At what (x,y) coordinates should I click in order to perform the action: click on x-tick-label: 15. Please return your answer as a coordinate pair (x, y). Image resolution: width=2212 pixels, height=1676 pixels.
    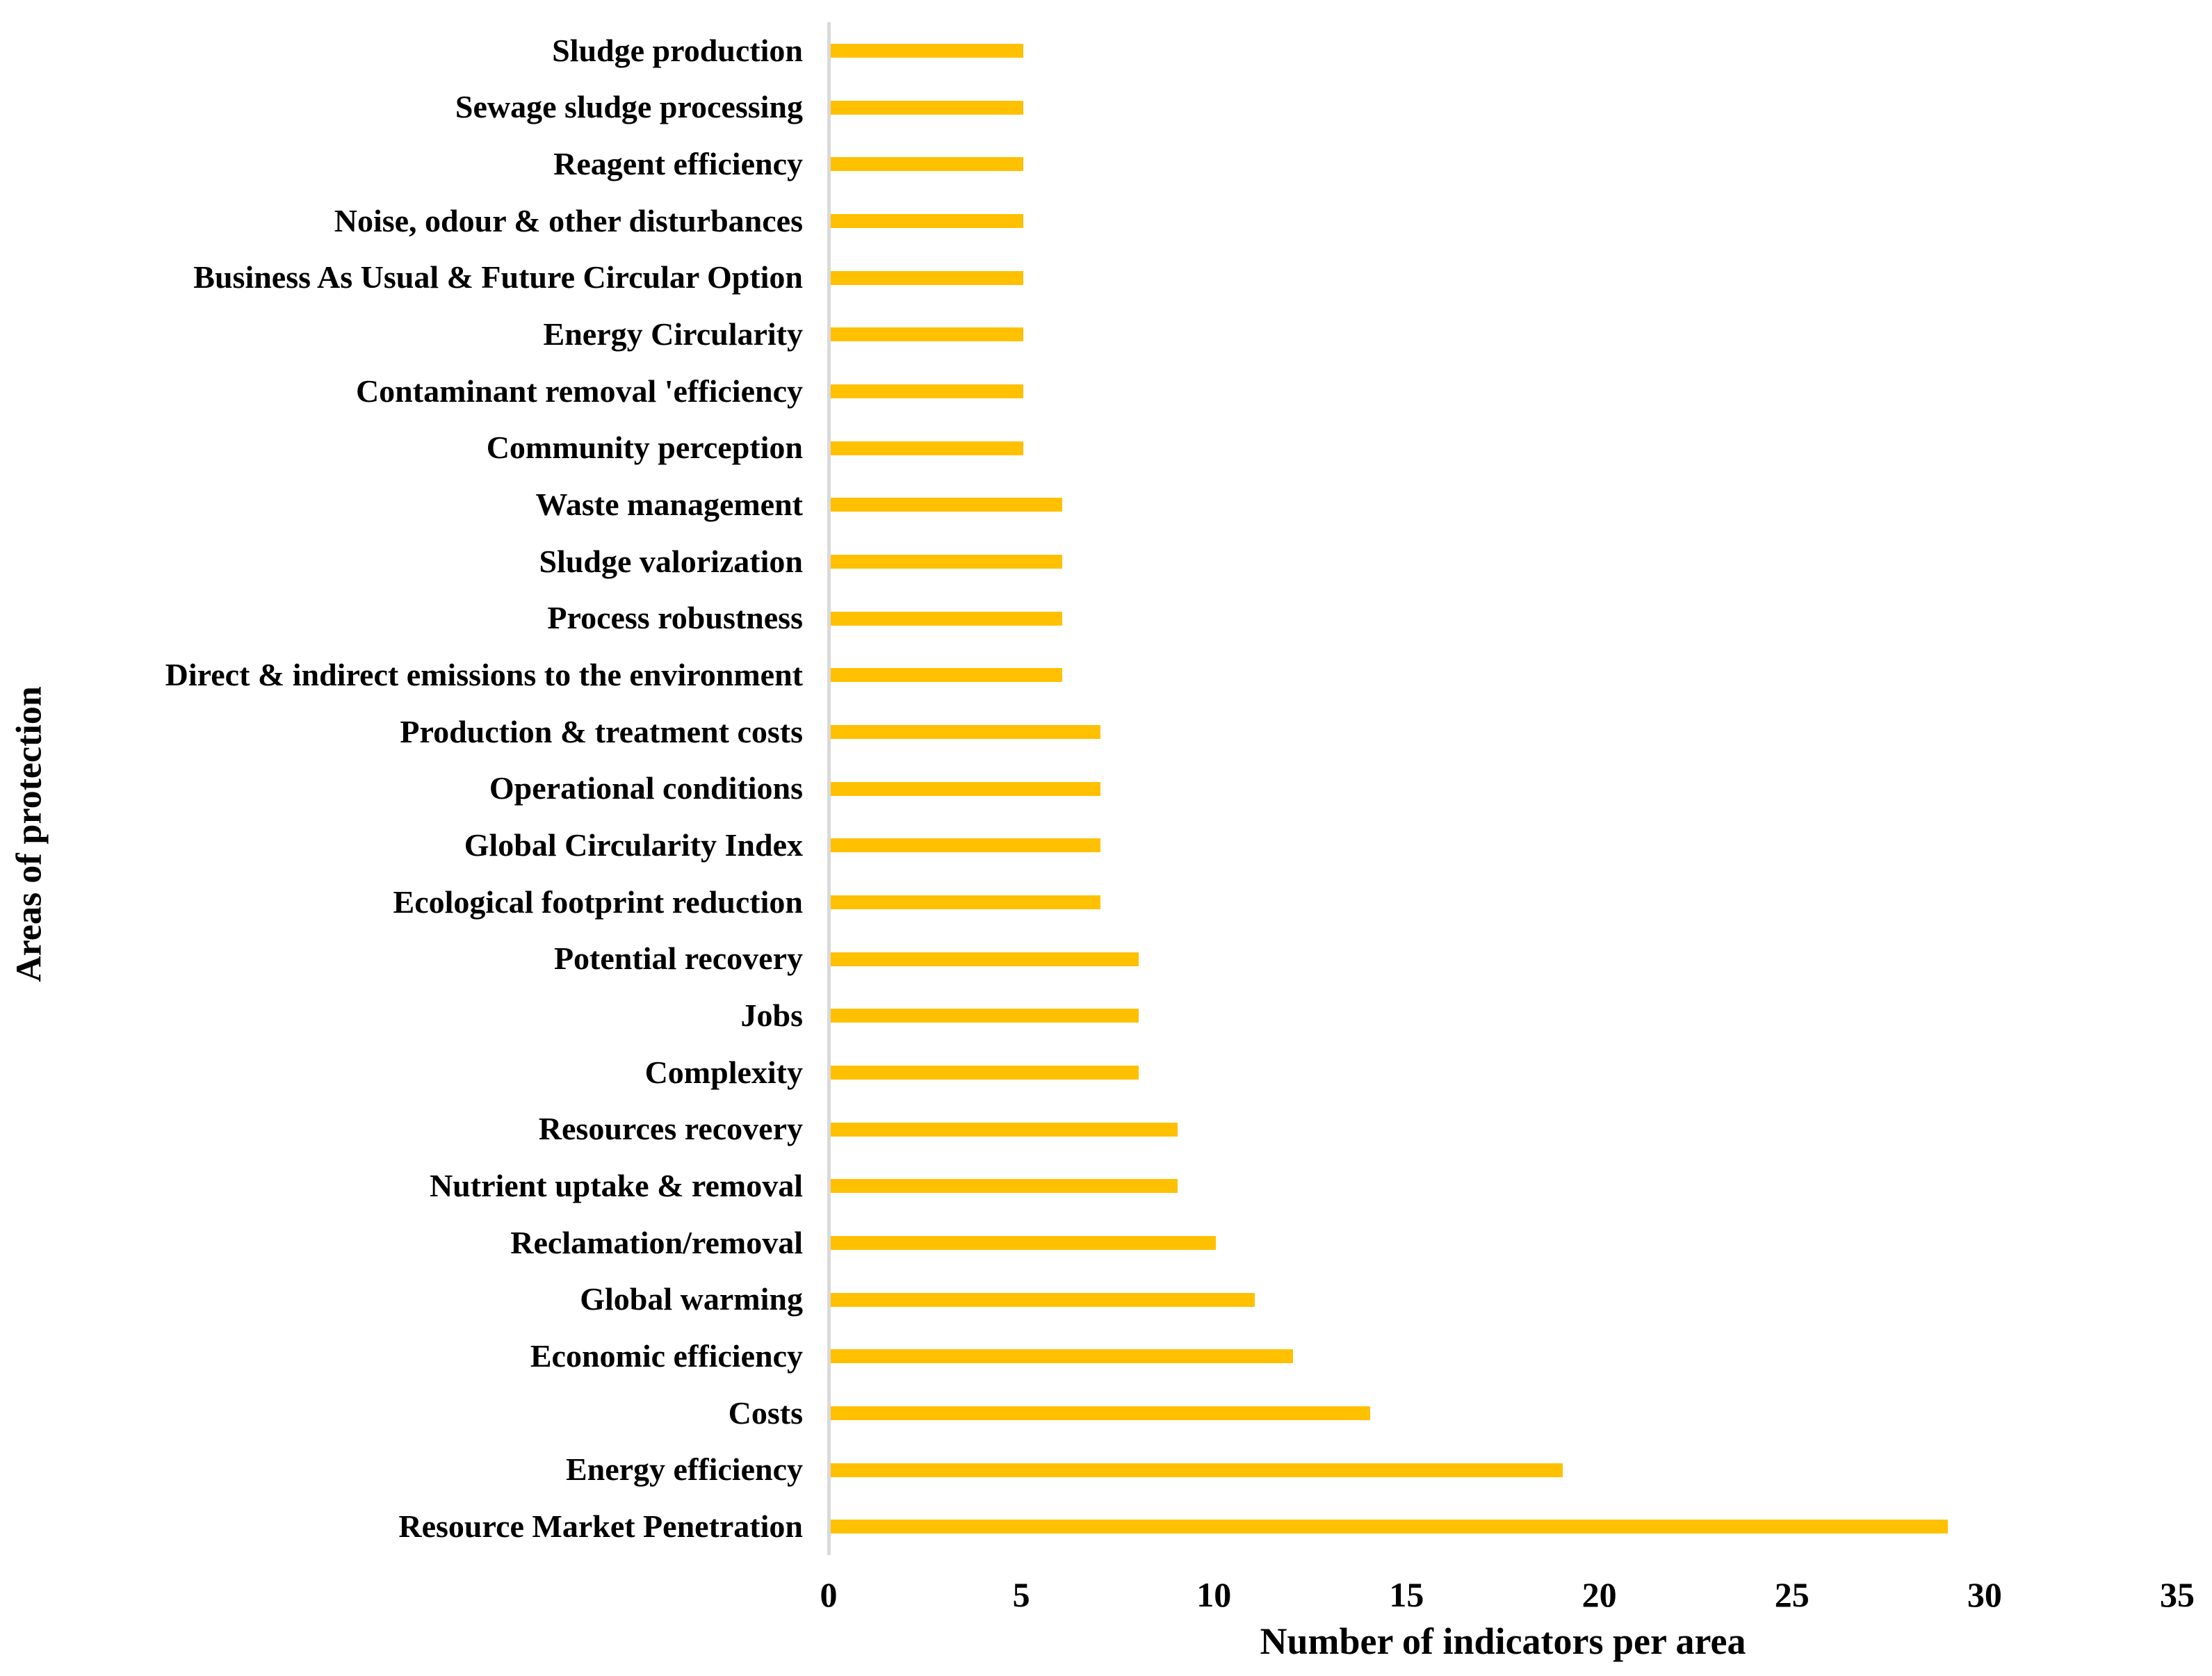
    Looking at the image, I should click on (1406, 1594).